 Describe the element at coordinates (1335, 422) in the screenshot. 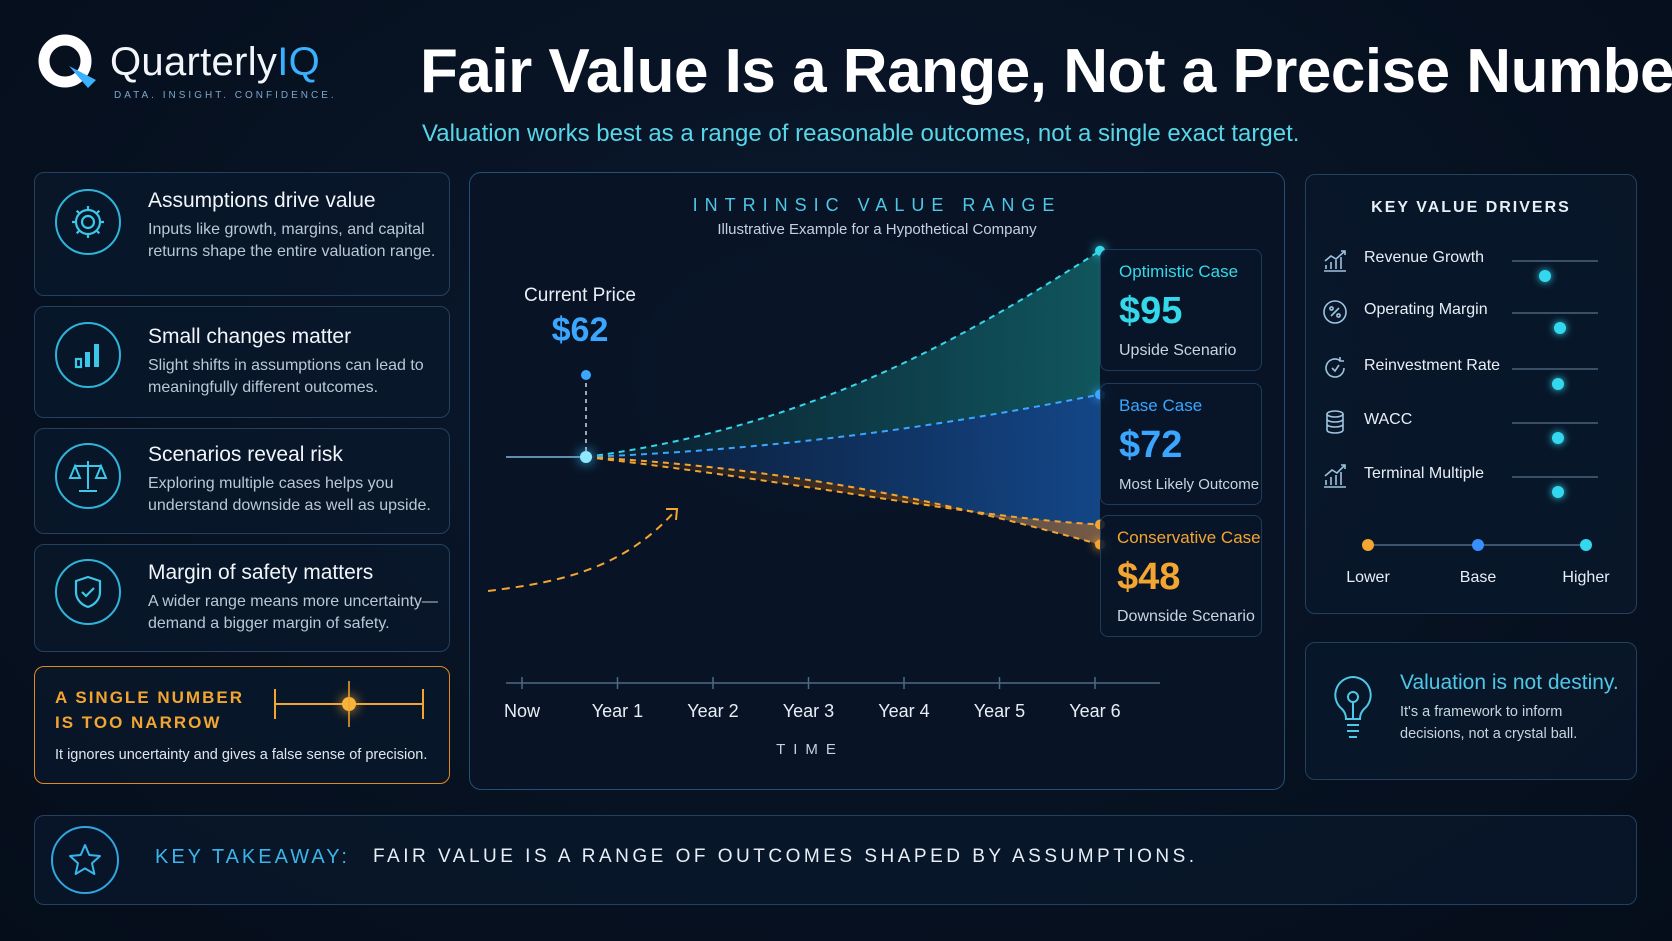

I see `coin-stack-icon` at that location.